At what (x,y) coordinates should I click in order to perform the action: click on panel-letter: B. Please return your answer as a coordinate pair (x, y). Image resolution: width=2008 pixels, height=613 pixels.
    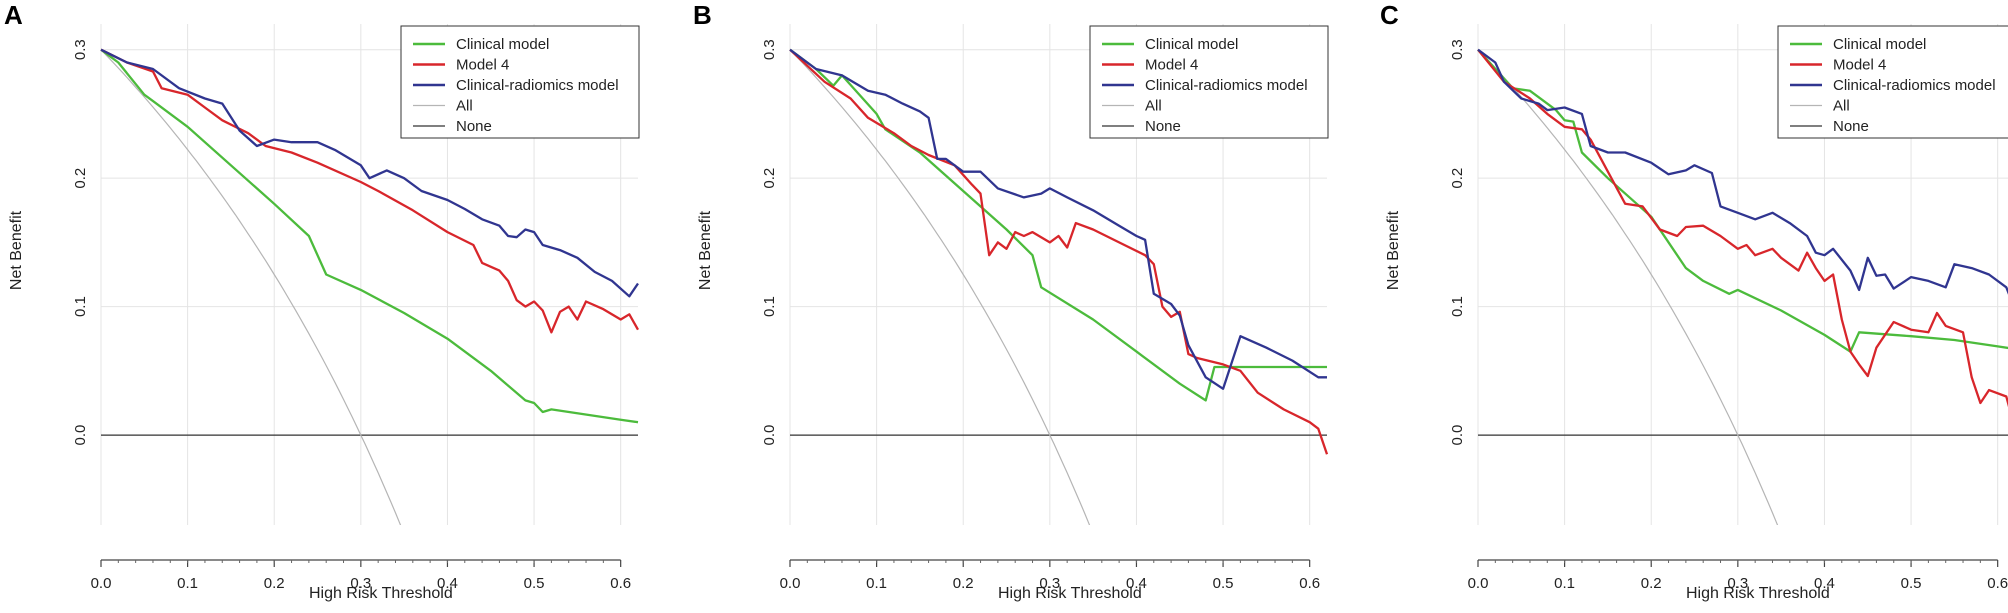
    Looking at the image, I should click on (702, 15).